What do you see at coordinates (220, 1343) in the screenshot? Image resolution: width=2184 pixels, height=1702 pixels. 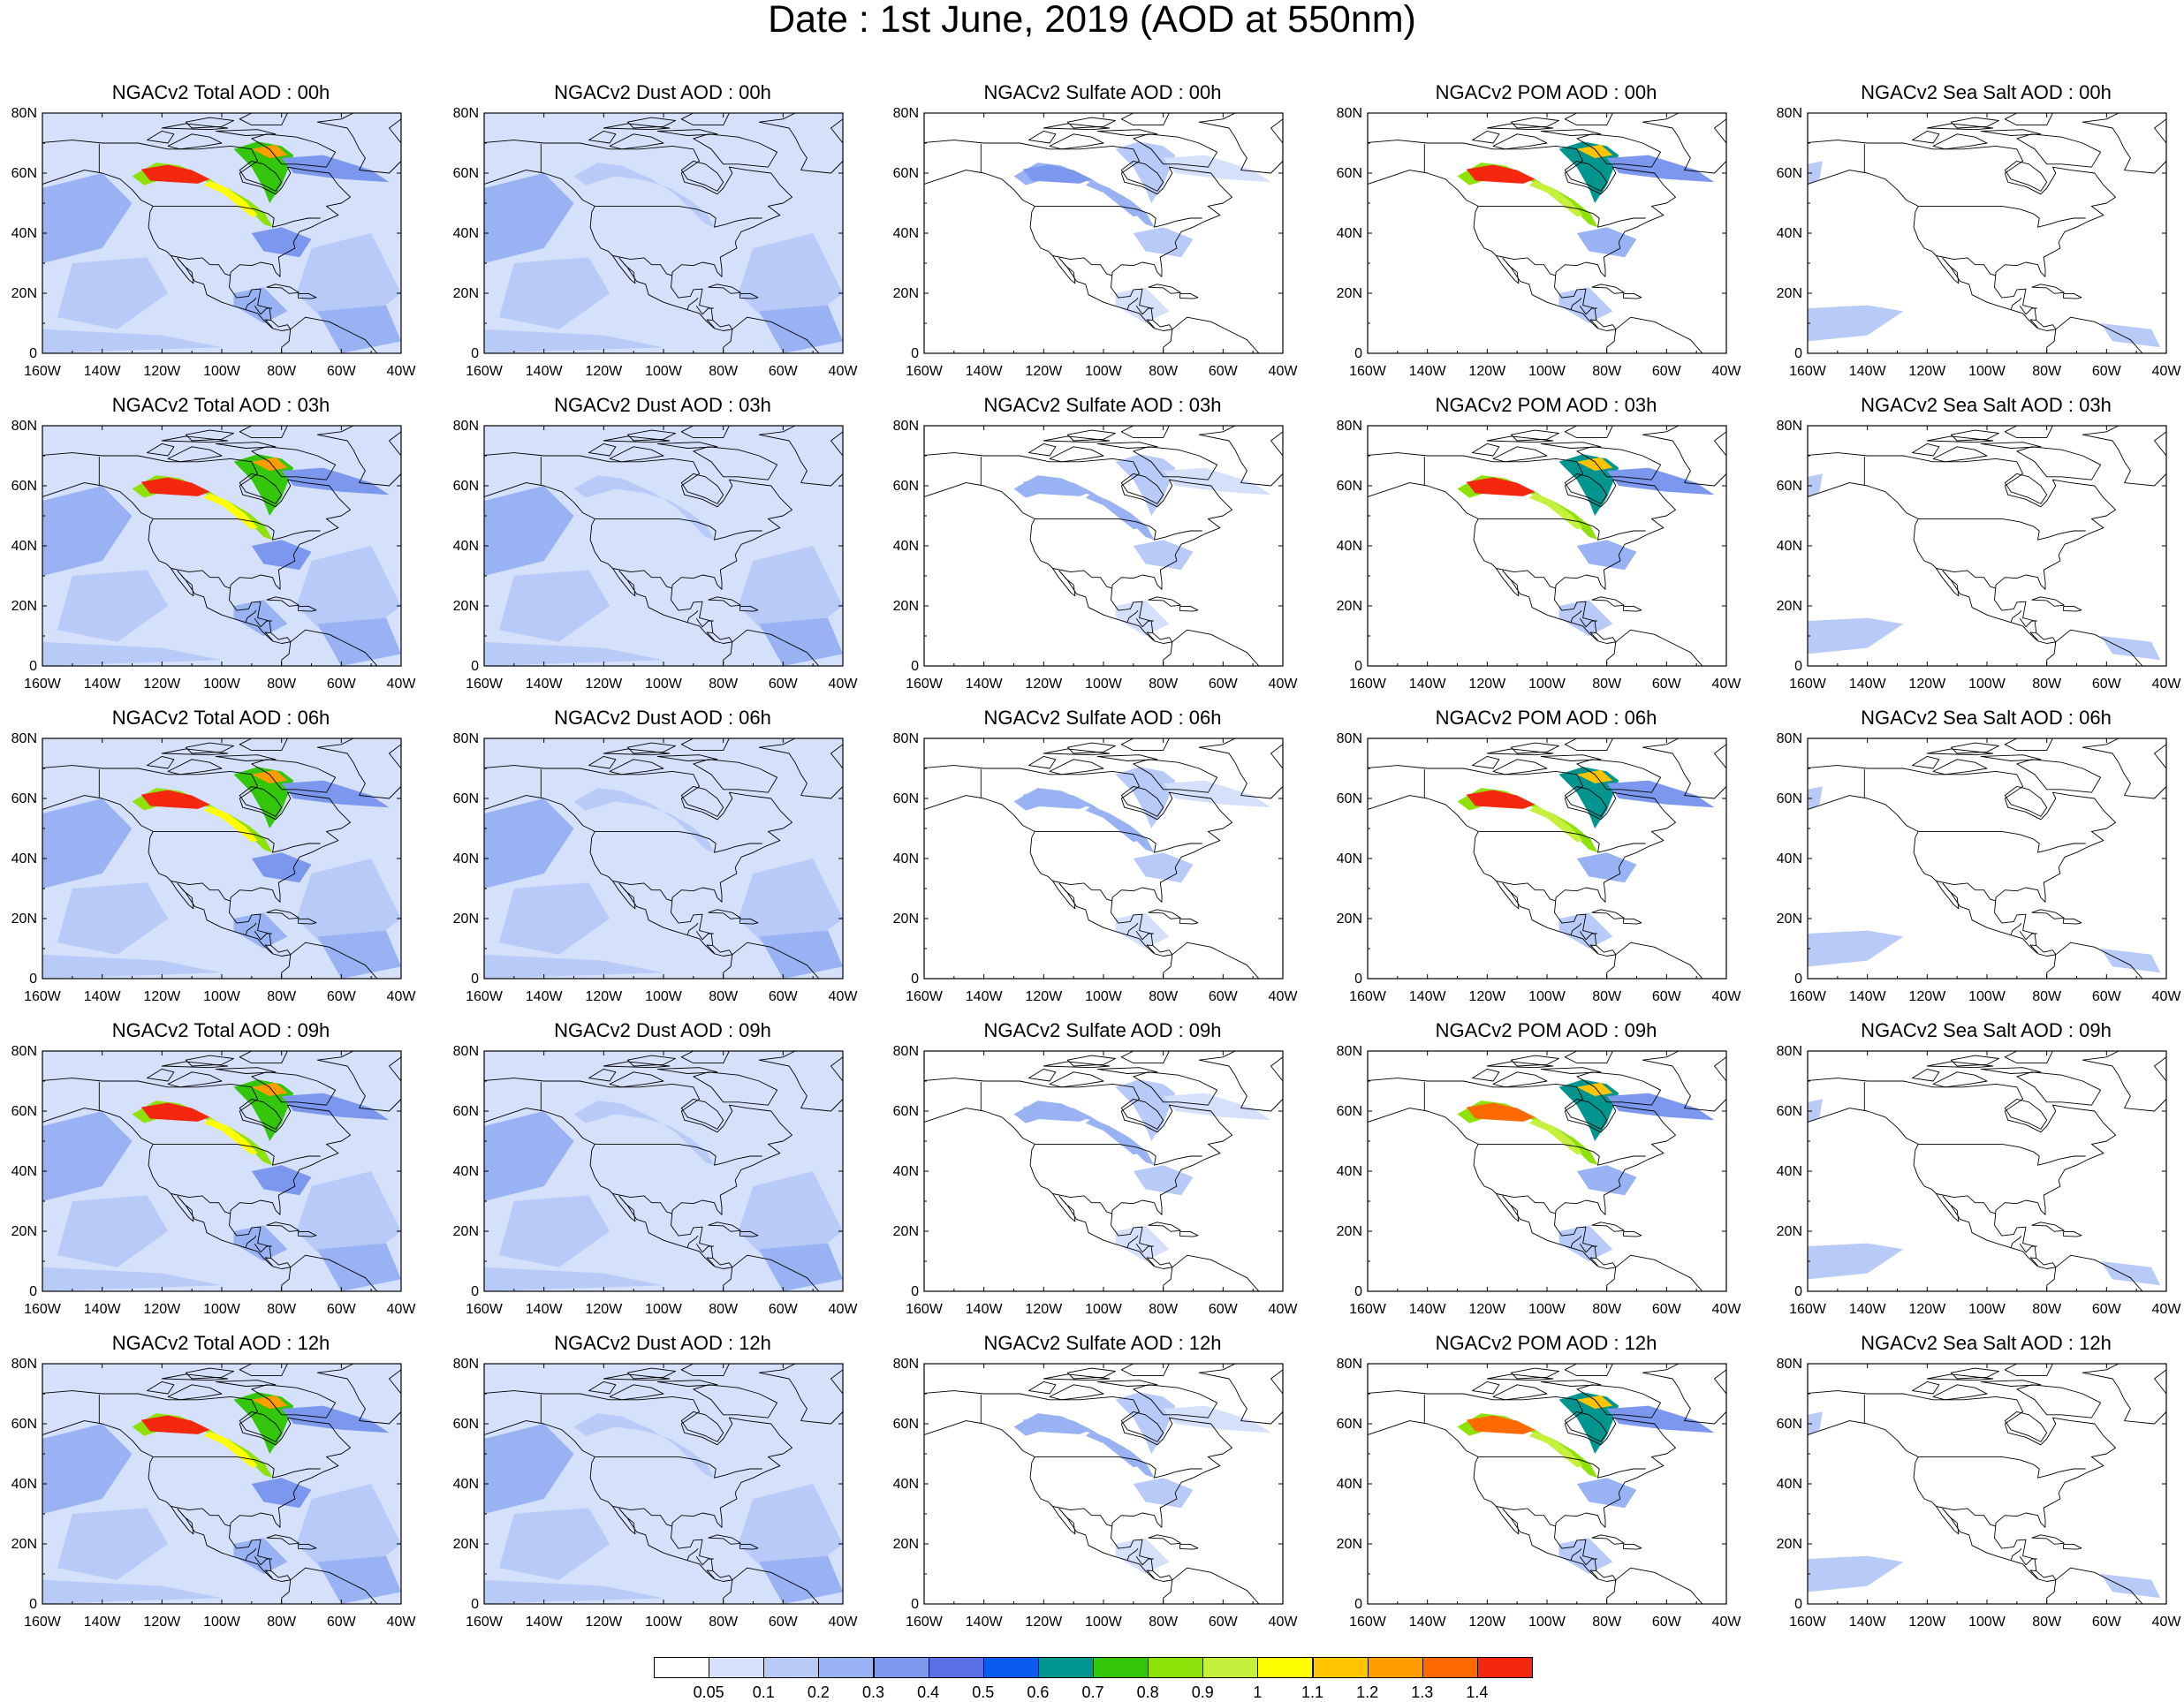 I see `panel-title: NGACv2 Total AOD : 12h` at bounding box center [220, 1343].